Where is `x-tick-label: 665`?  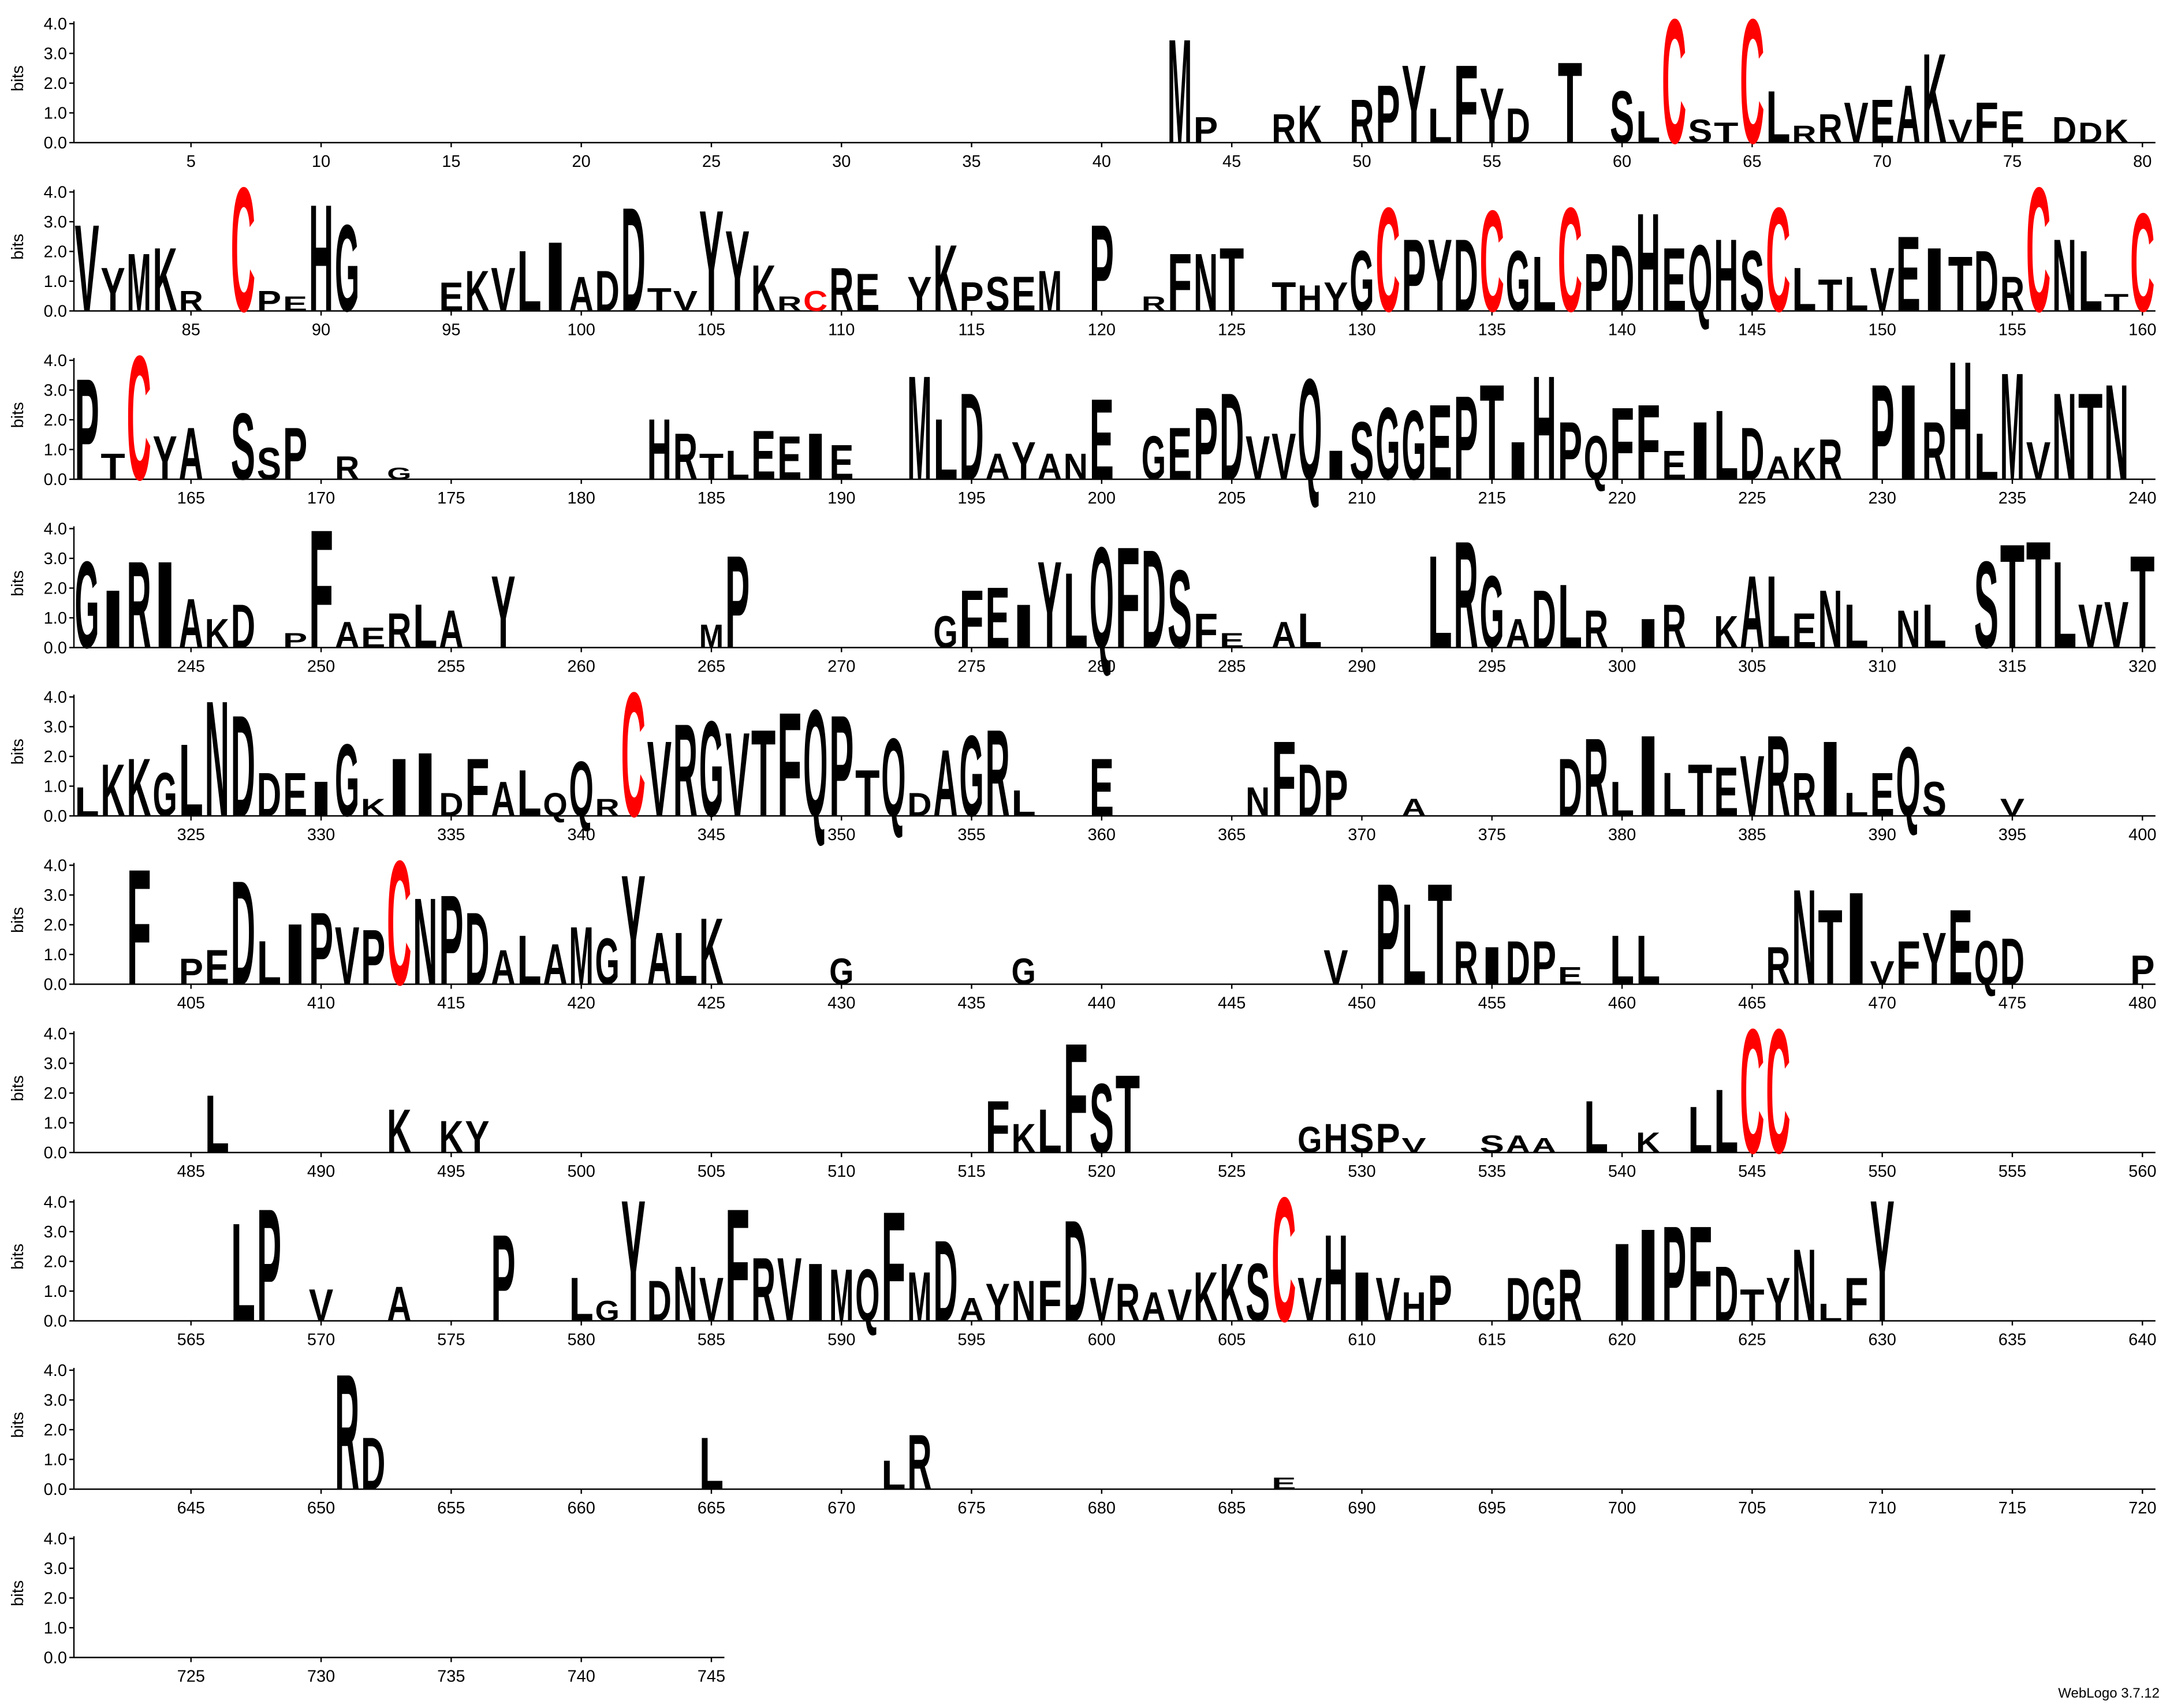
x-tick-label: 665 is located at coordinates (711, 1508).